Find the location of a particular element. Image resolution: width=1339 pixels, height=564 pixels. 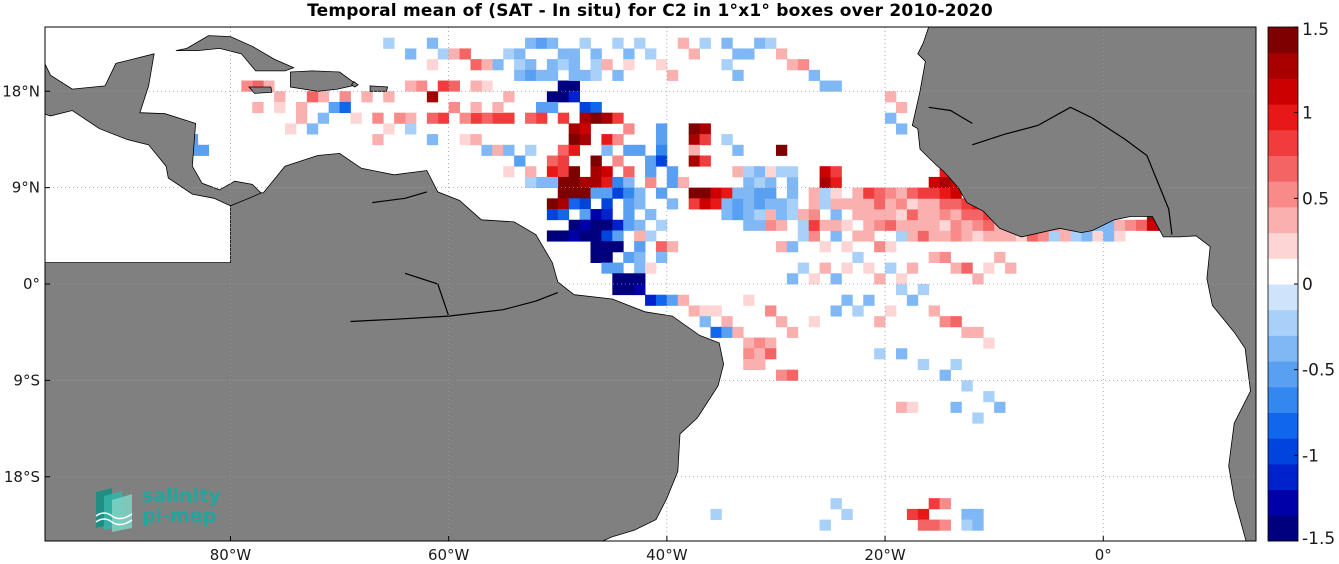

y-tick-label: 0° is located at coordinates (31, 284).